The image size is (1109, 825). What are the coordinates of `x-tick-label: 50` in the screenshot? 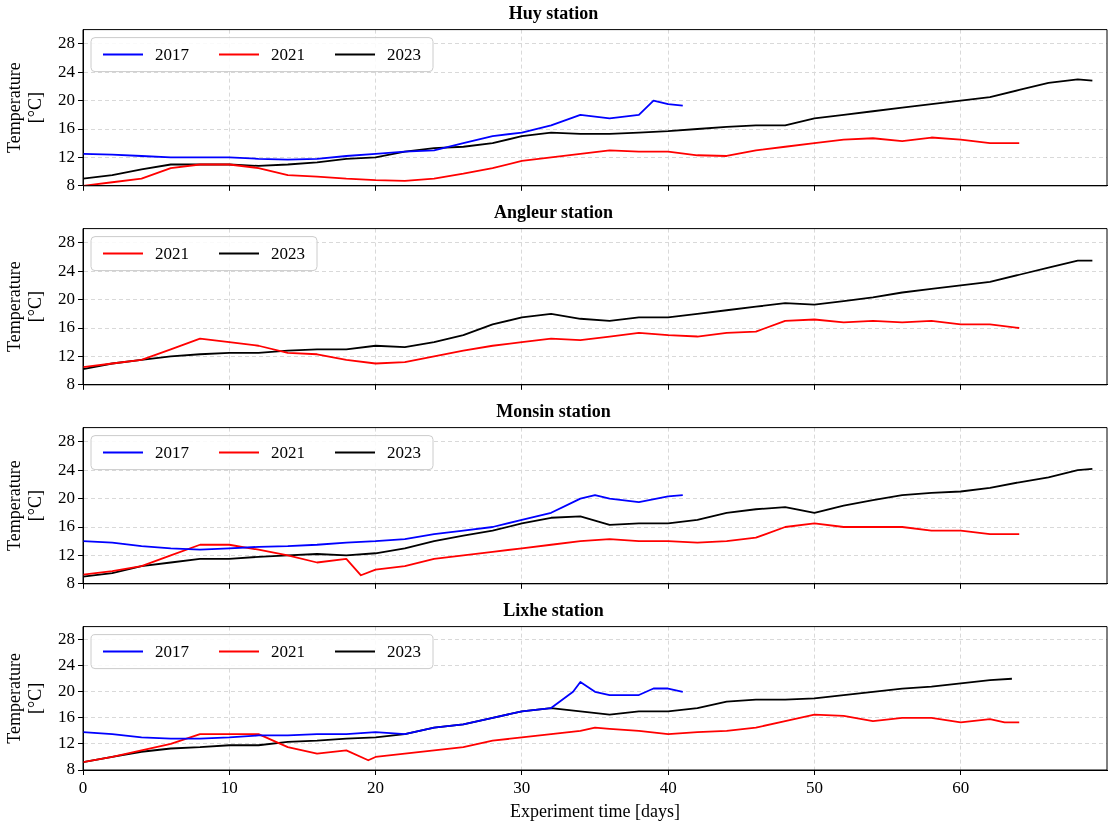 It's located at (814, 787).